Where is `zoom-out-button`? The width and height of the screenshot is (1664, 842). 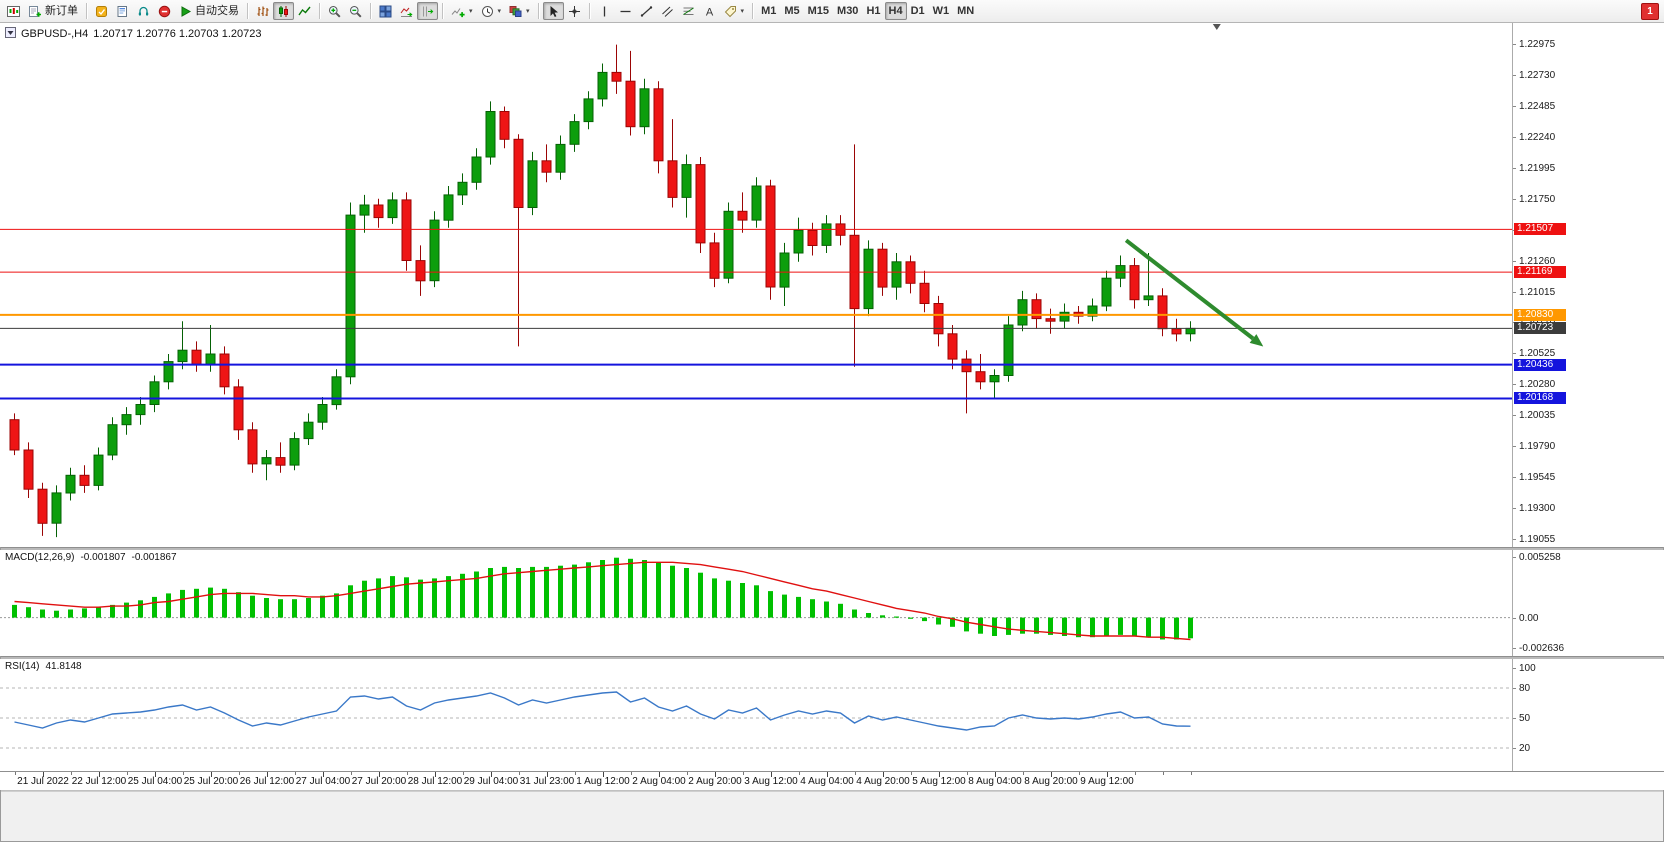
zoom-out-button is located at coordinates (355, 11).